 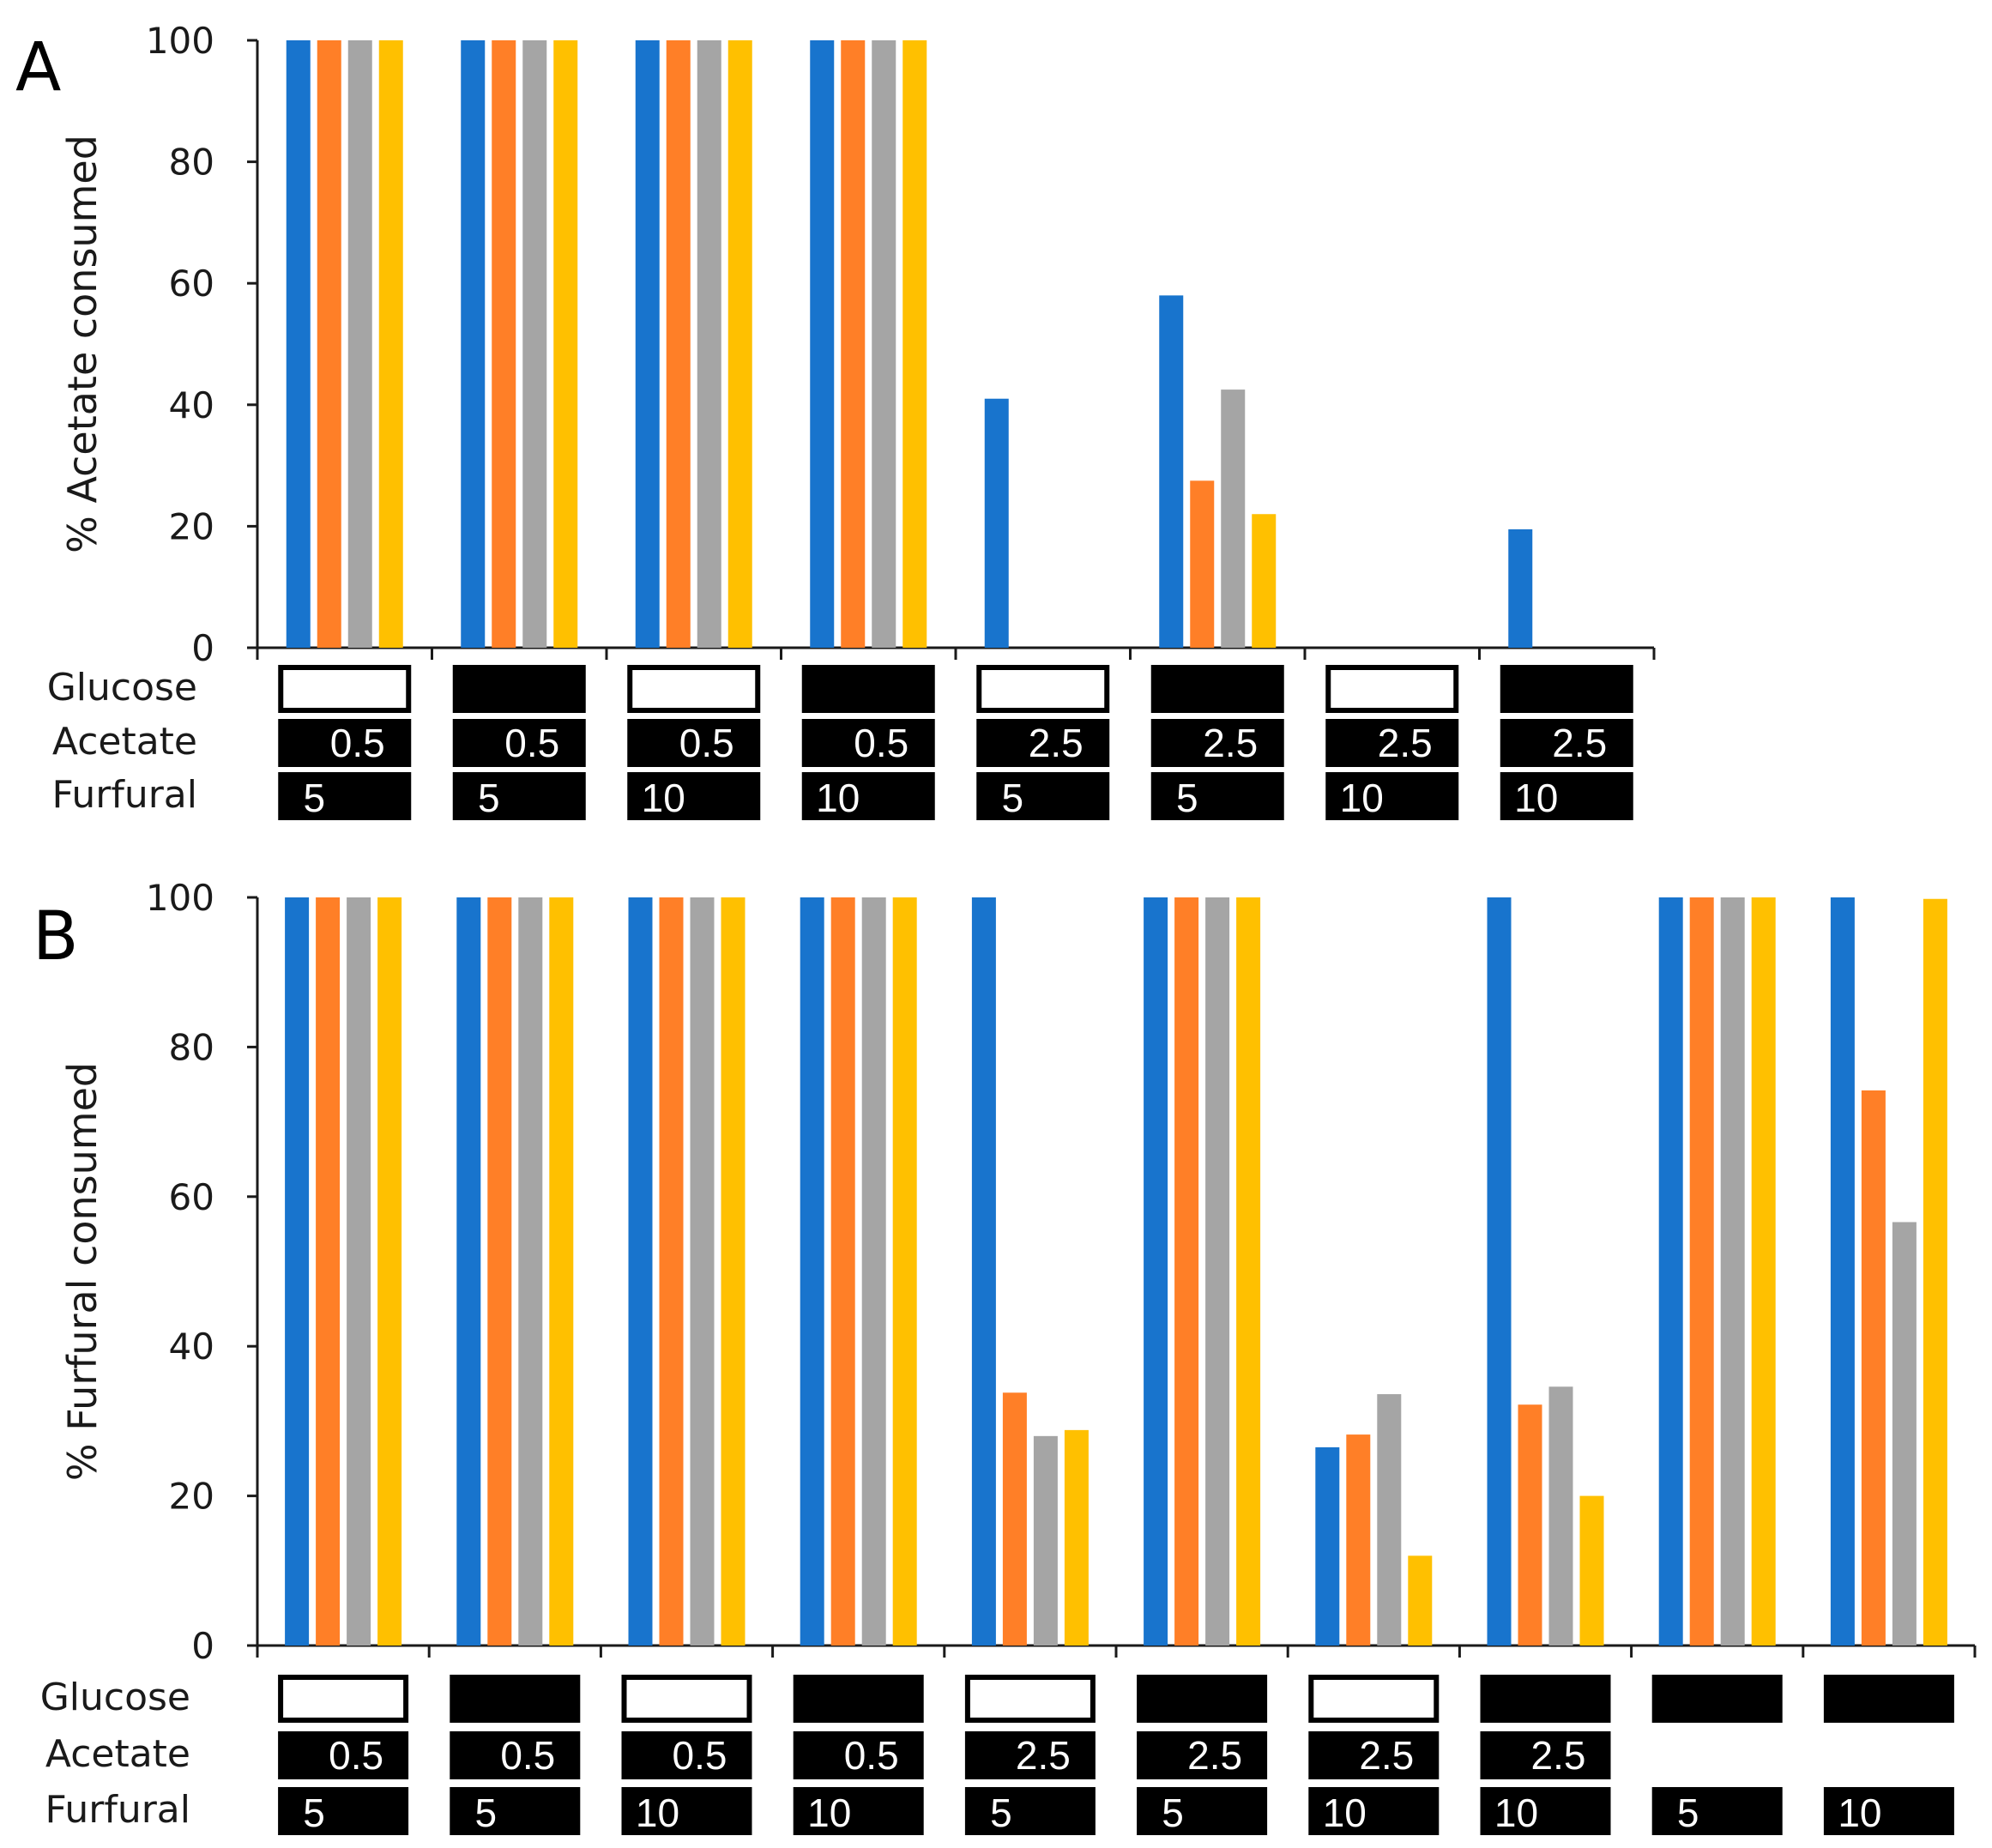 What do you see at coordinates (562, 1271) in the screenshot?
I see `bar-series4-group2` at bounding box center [562, 1271].